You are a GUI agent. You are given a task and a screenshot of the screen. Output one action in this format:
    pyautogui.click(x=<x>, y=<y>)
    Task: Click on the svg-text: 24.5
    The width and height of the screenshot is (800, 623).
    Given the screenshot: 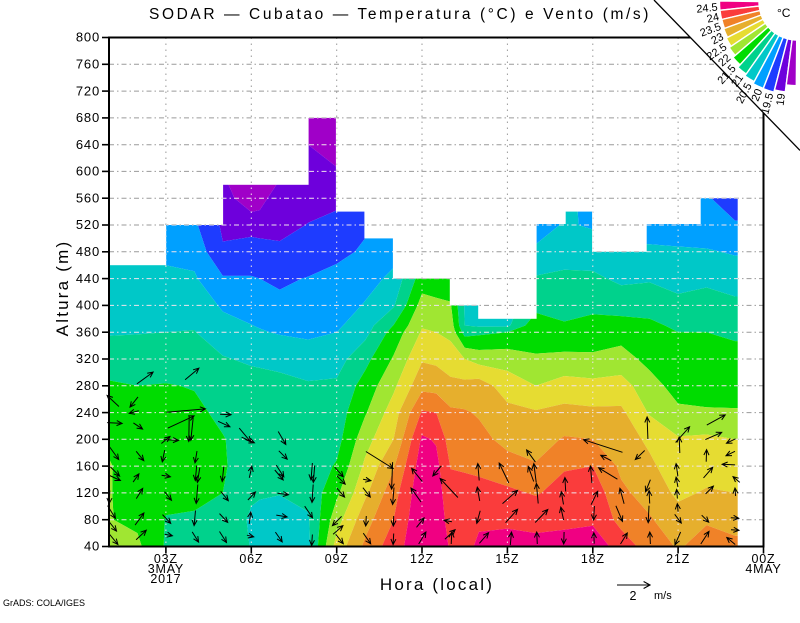 What is the action you would take?
    pyautogui.click(x=707, y=9)
    